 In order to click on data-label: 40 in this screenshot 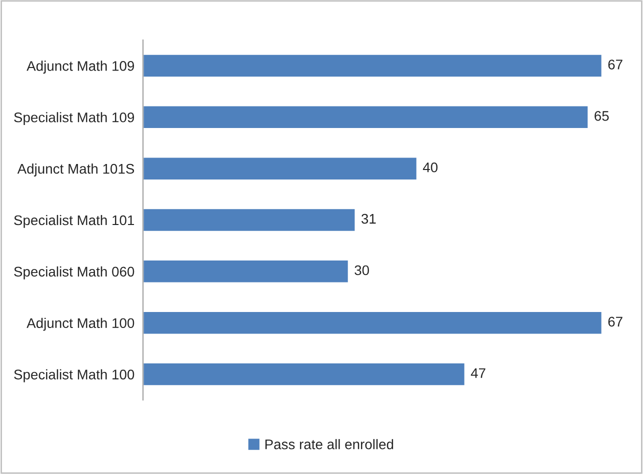, I will do `click(430, 167)`.